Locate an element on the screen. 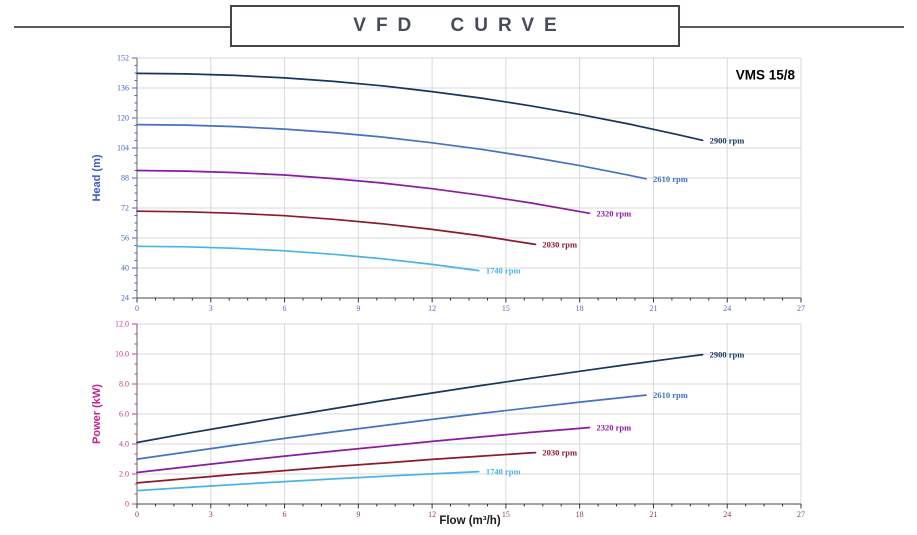 This screenshot has height=535, width=917. y-tick-label: 120 is located at coordinates (123, 118).